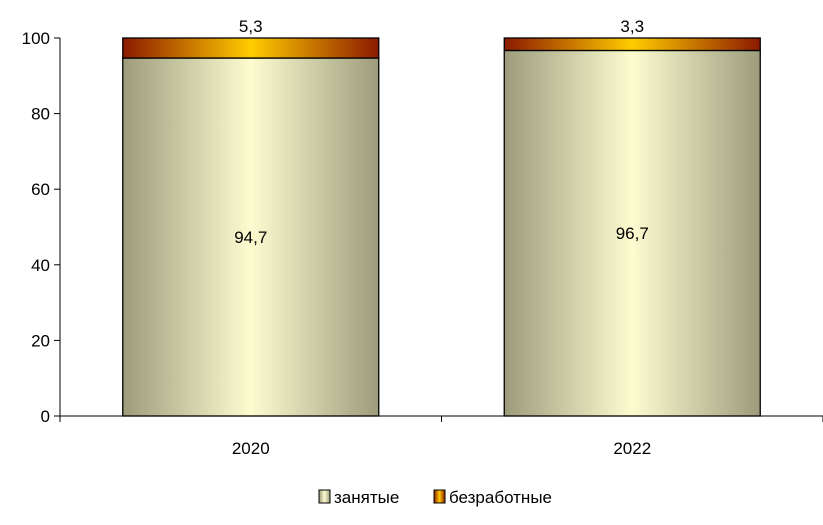  I want to click on legend: занятые безработные, so click(435, 497).